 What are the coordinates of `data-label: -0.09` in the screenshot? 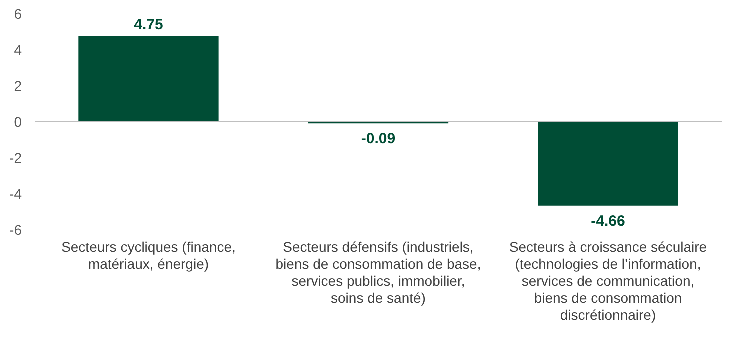 It's located at (378, 139).